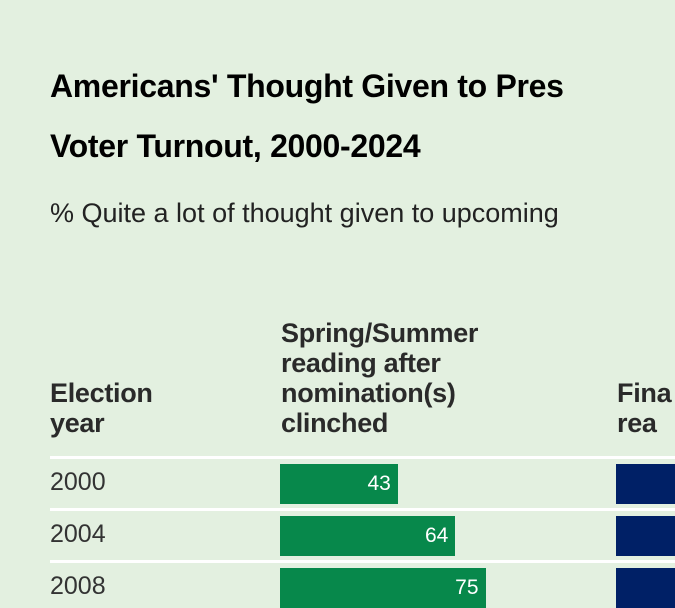 The height and width of the screenshot is (608, 675). What do you see at coordinates (235, 146) in the screenshot?
I see `title-line-2: Voter Turnout, 2000-2024` at bounding box center [235, 146].